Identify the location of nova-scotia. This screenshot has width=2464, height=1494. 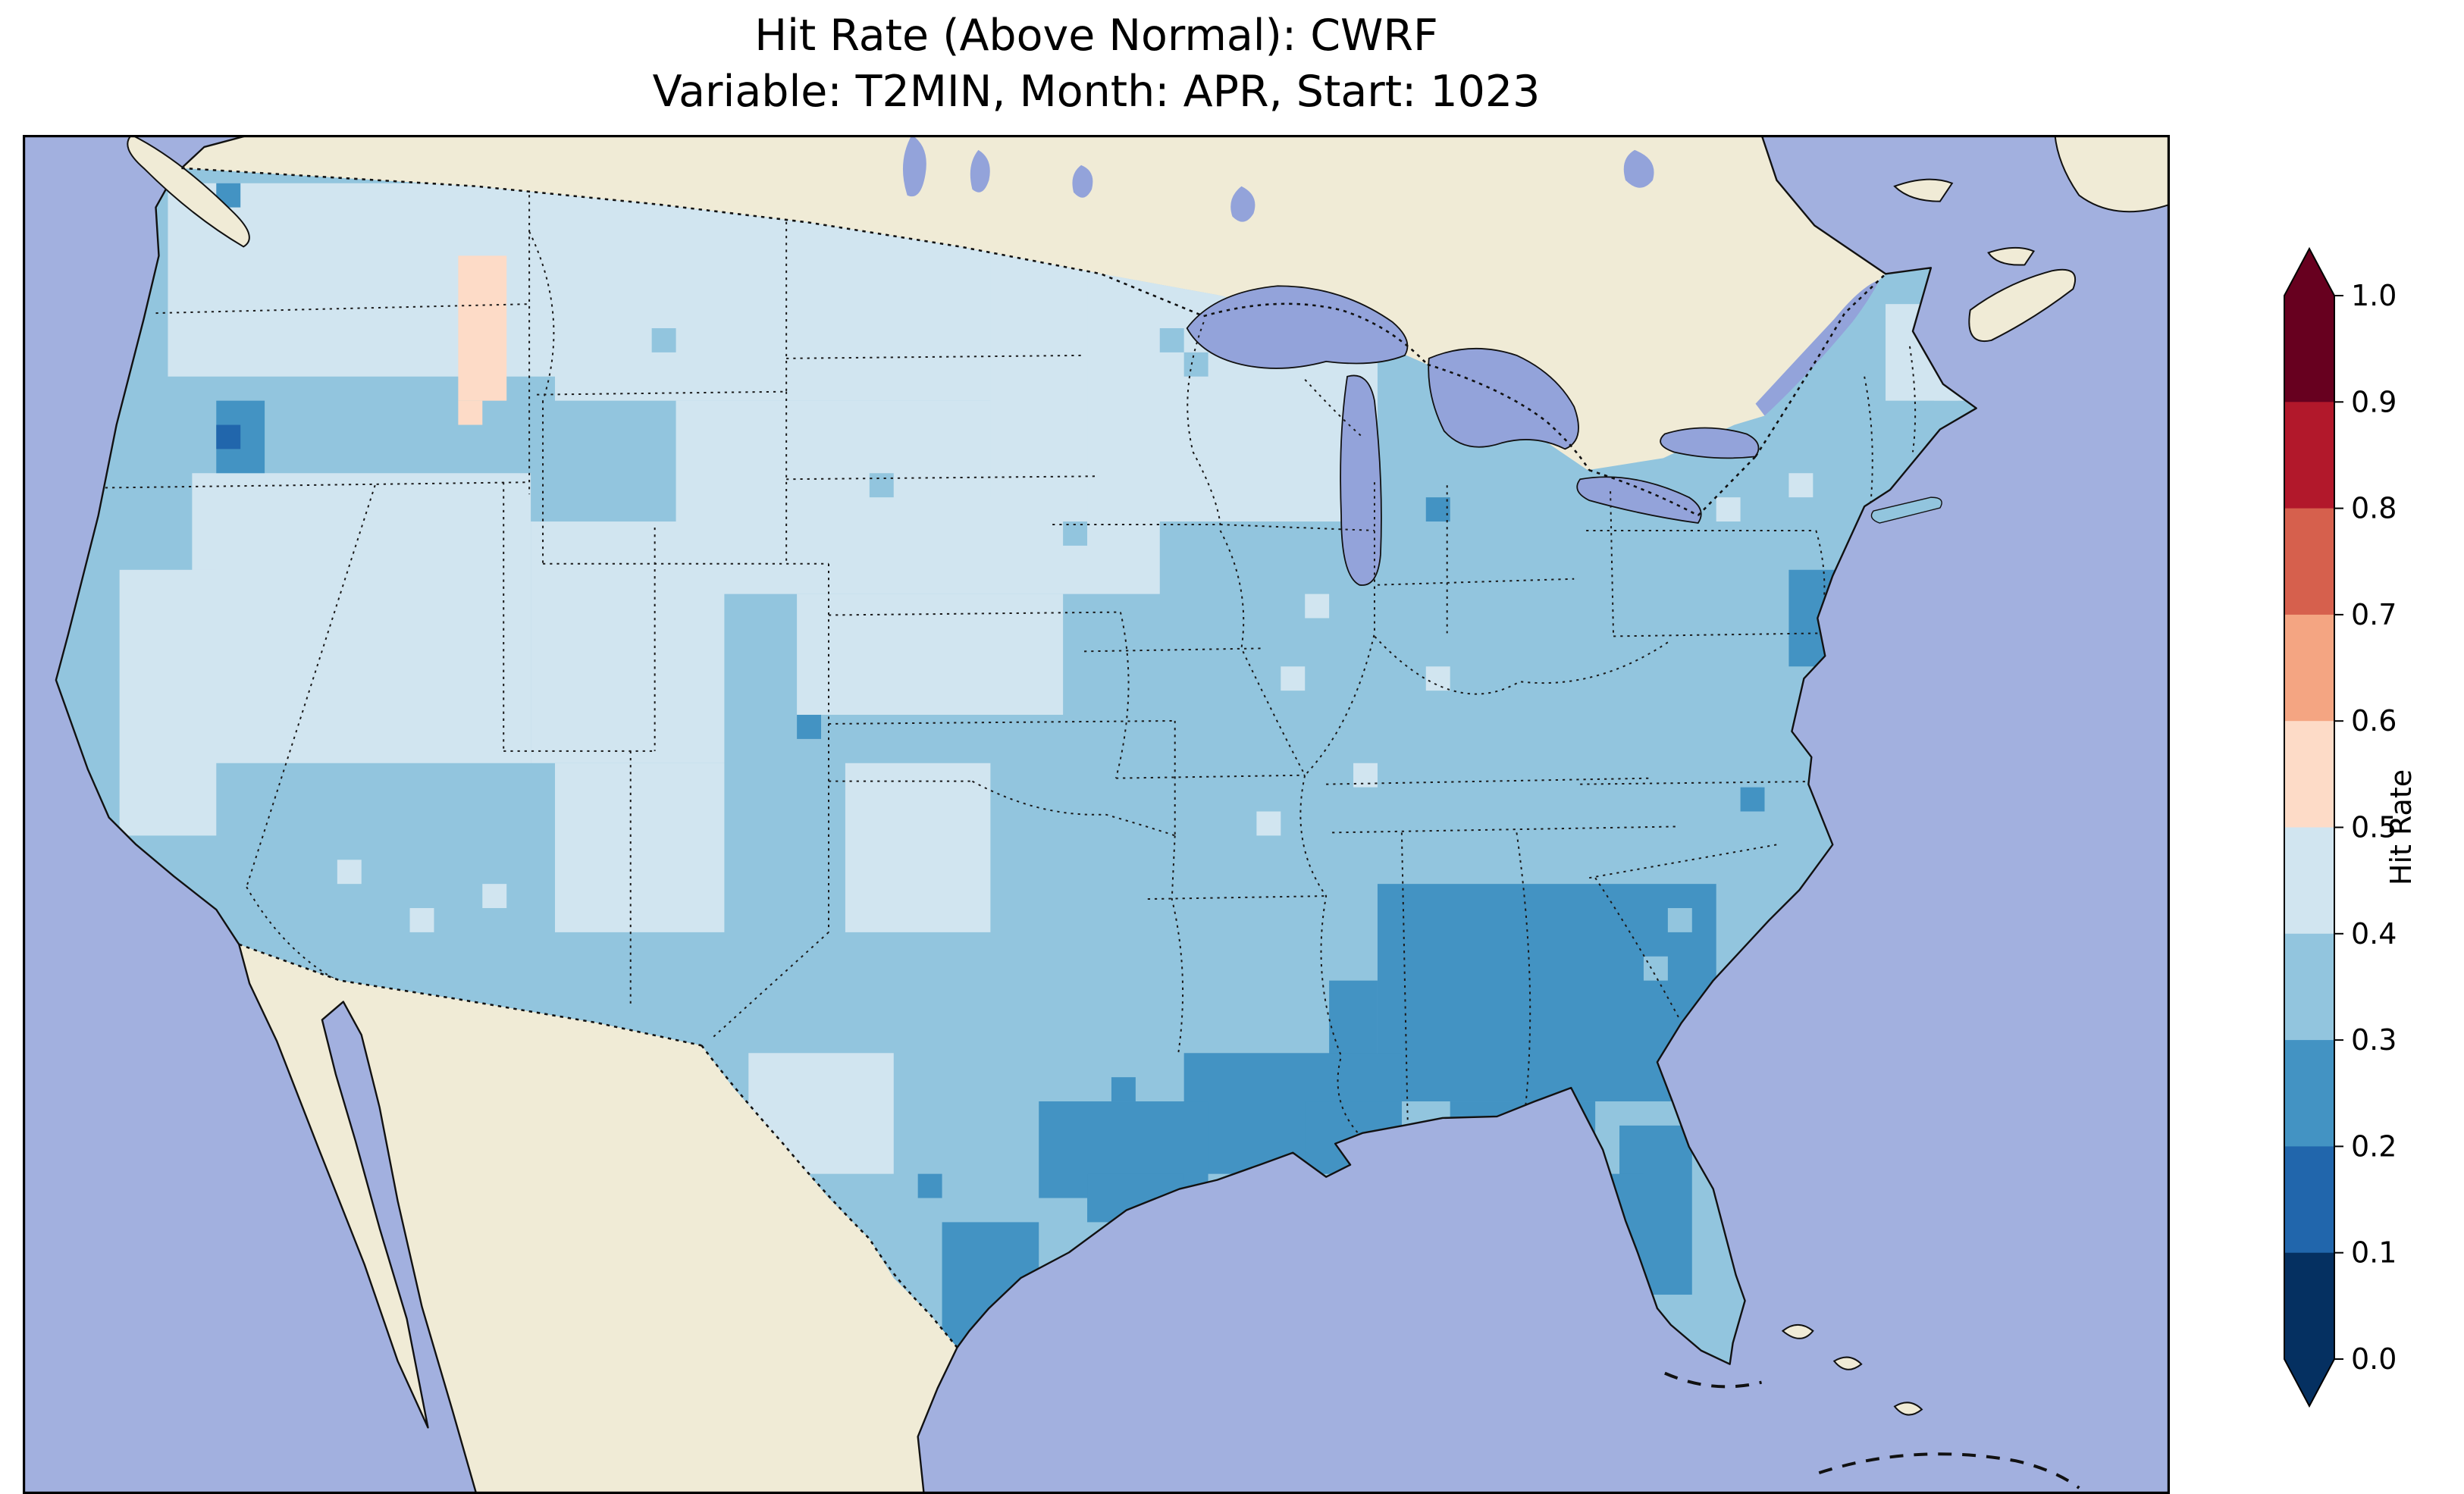
(2023, 305).